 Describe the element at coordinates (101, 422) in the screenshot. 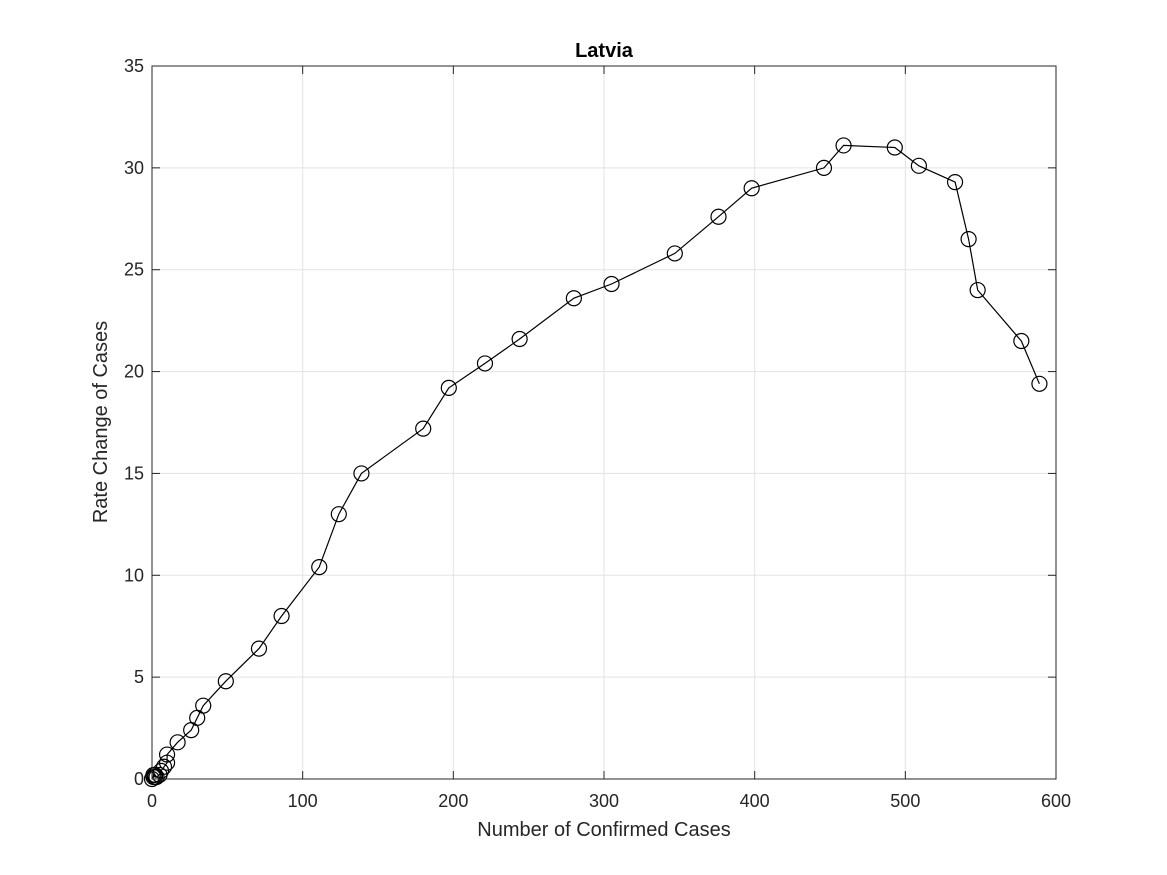

I see `y-axis-label: Rate Change of Cases` at that location.